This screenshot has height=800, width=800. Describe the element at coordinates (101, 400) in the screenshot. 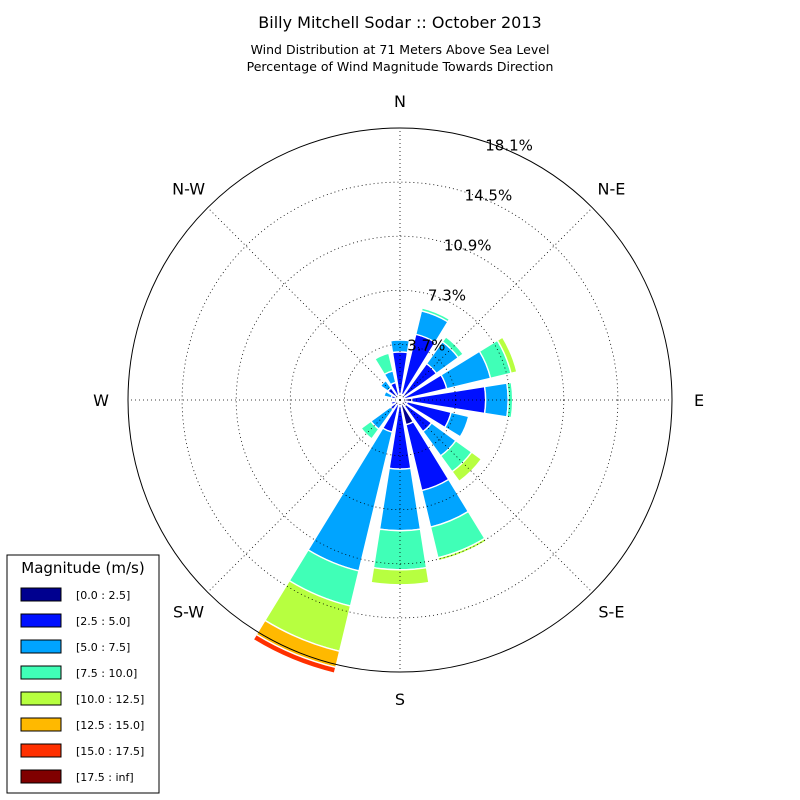

I see `direction-label-w: W` at that location.